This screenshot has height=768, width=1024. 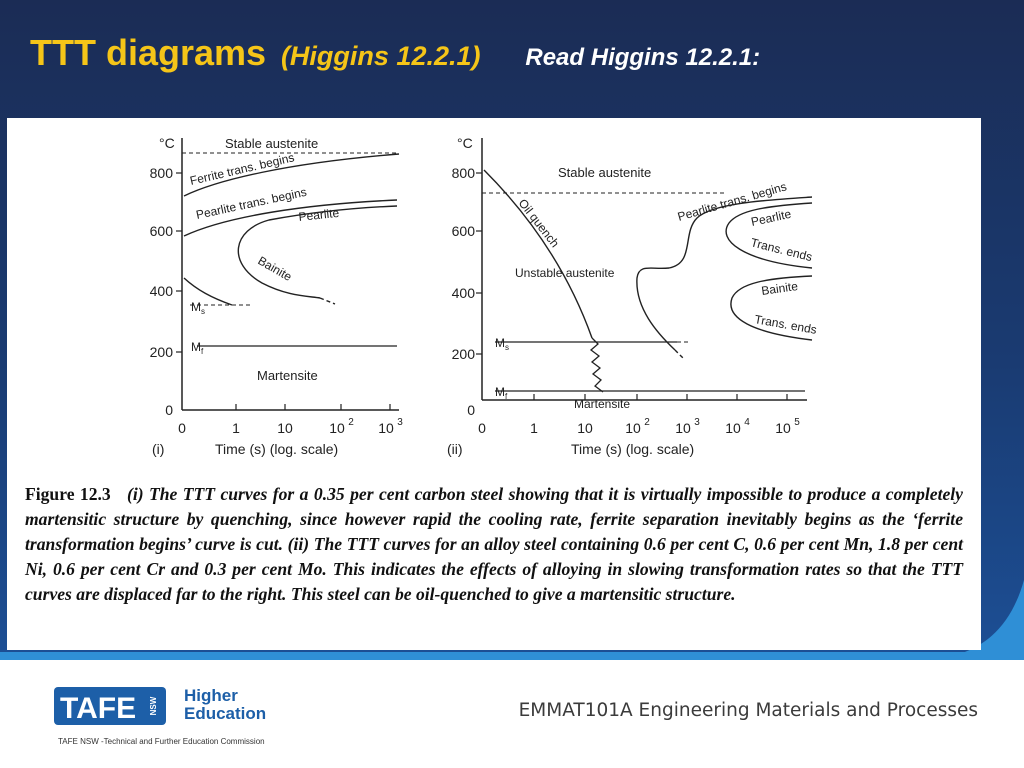 What do you see at coordinates (198, 308) in the screenshot?
I see `label-ms-i: Ms` at bounding box center [198, 308].